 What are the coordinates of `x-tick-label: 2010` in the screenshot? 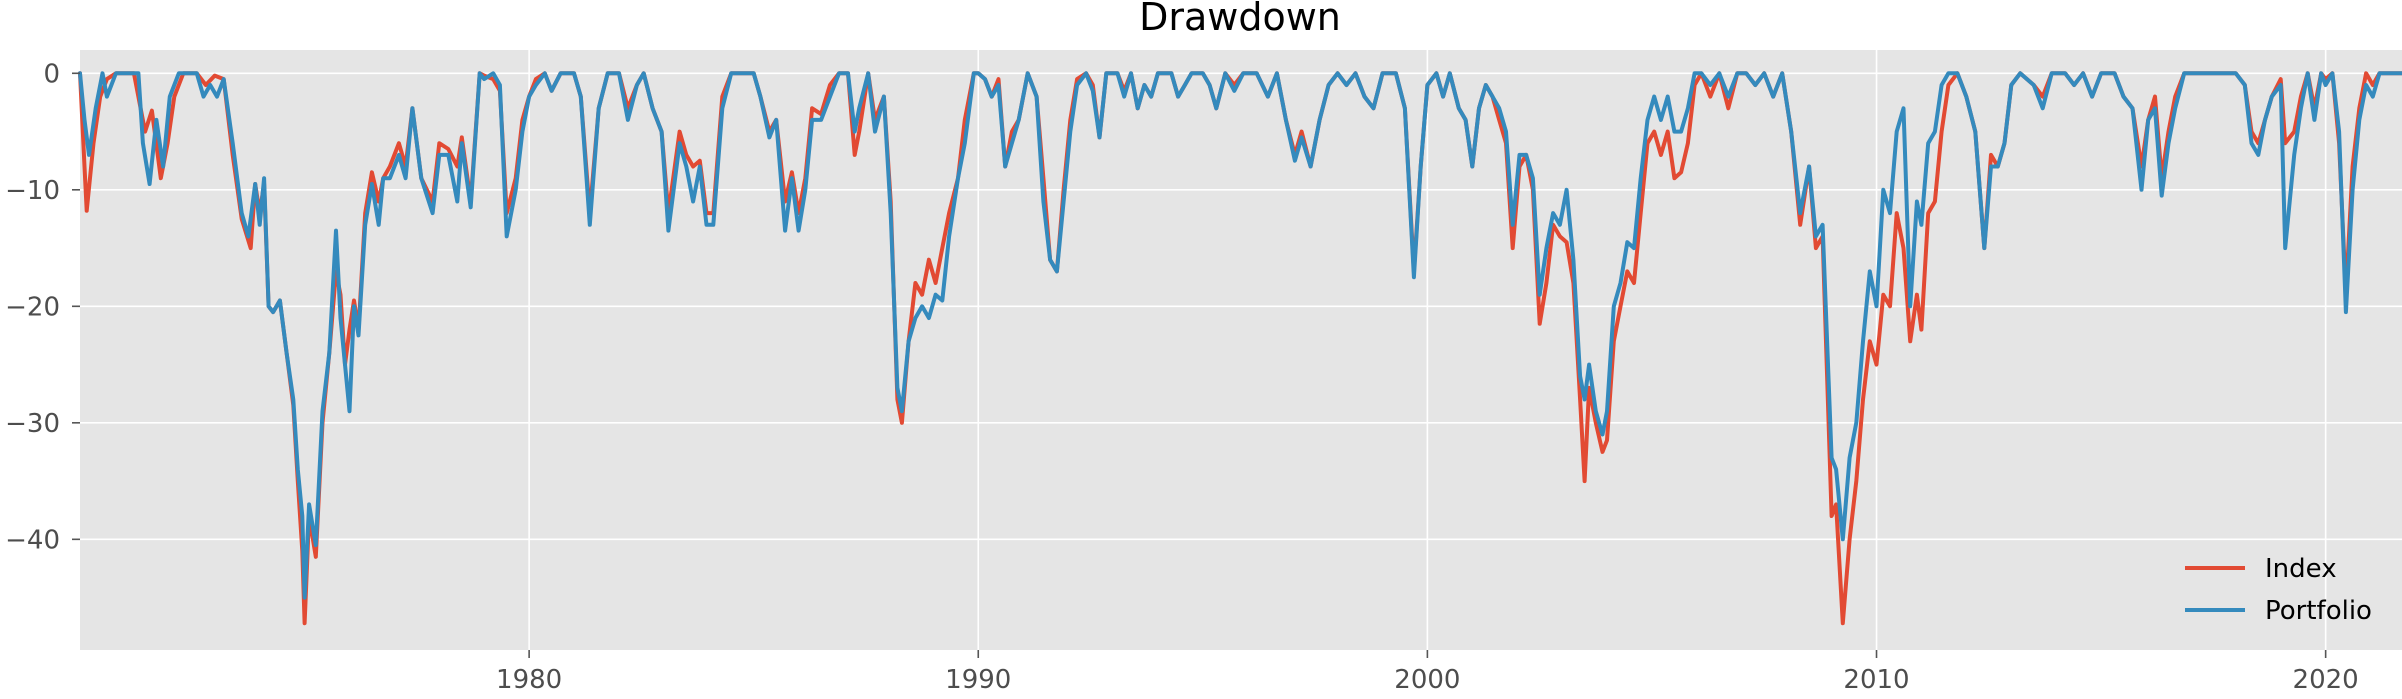 It's located at (1876, 680).